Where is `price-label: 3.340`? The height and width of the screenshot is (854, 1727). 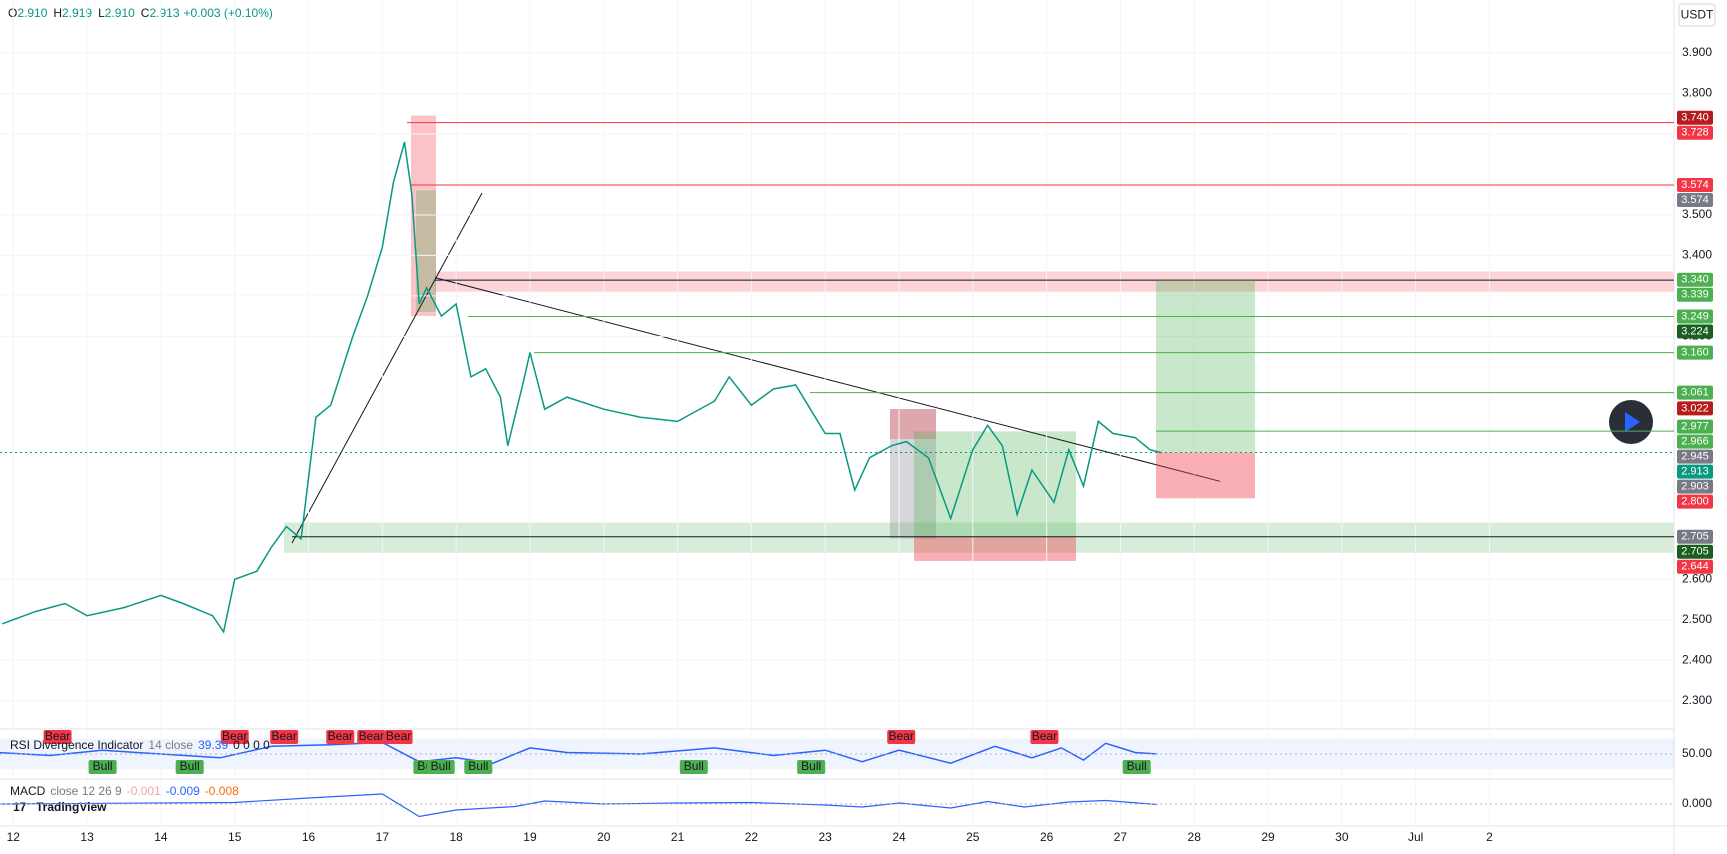 price-label: 3.340 is located at coordinates (1695, 279).